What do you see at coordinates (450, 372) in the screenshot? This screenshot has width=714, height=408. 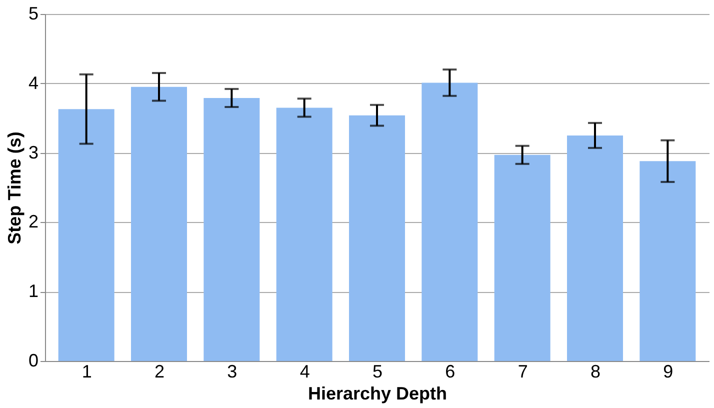 I see `x-tick-label: 6` at bounding box center [450, 372].